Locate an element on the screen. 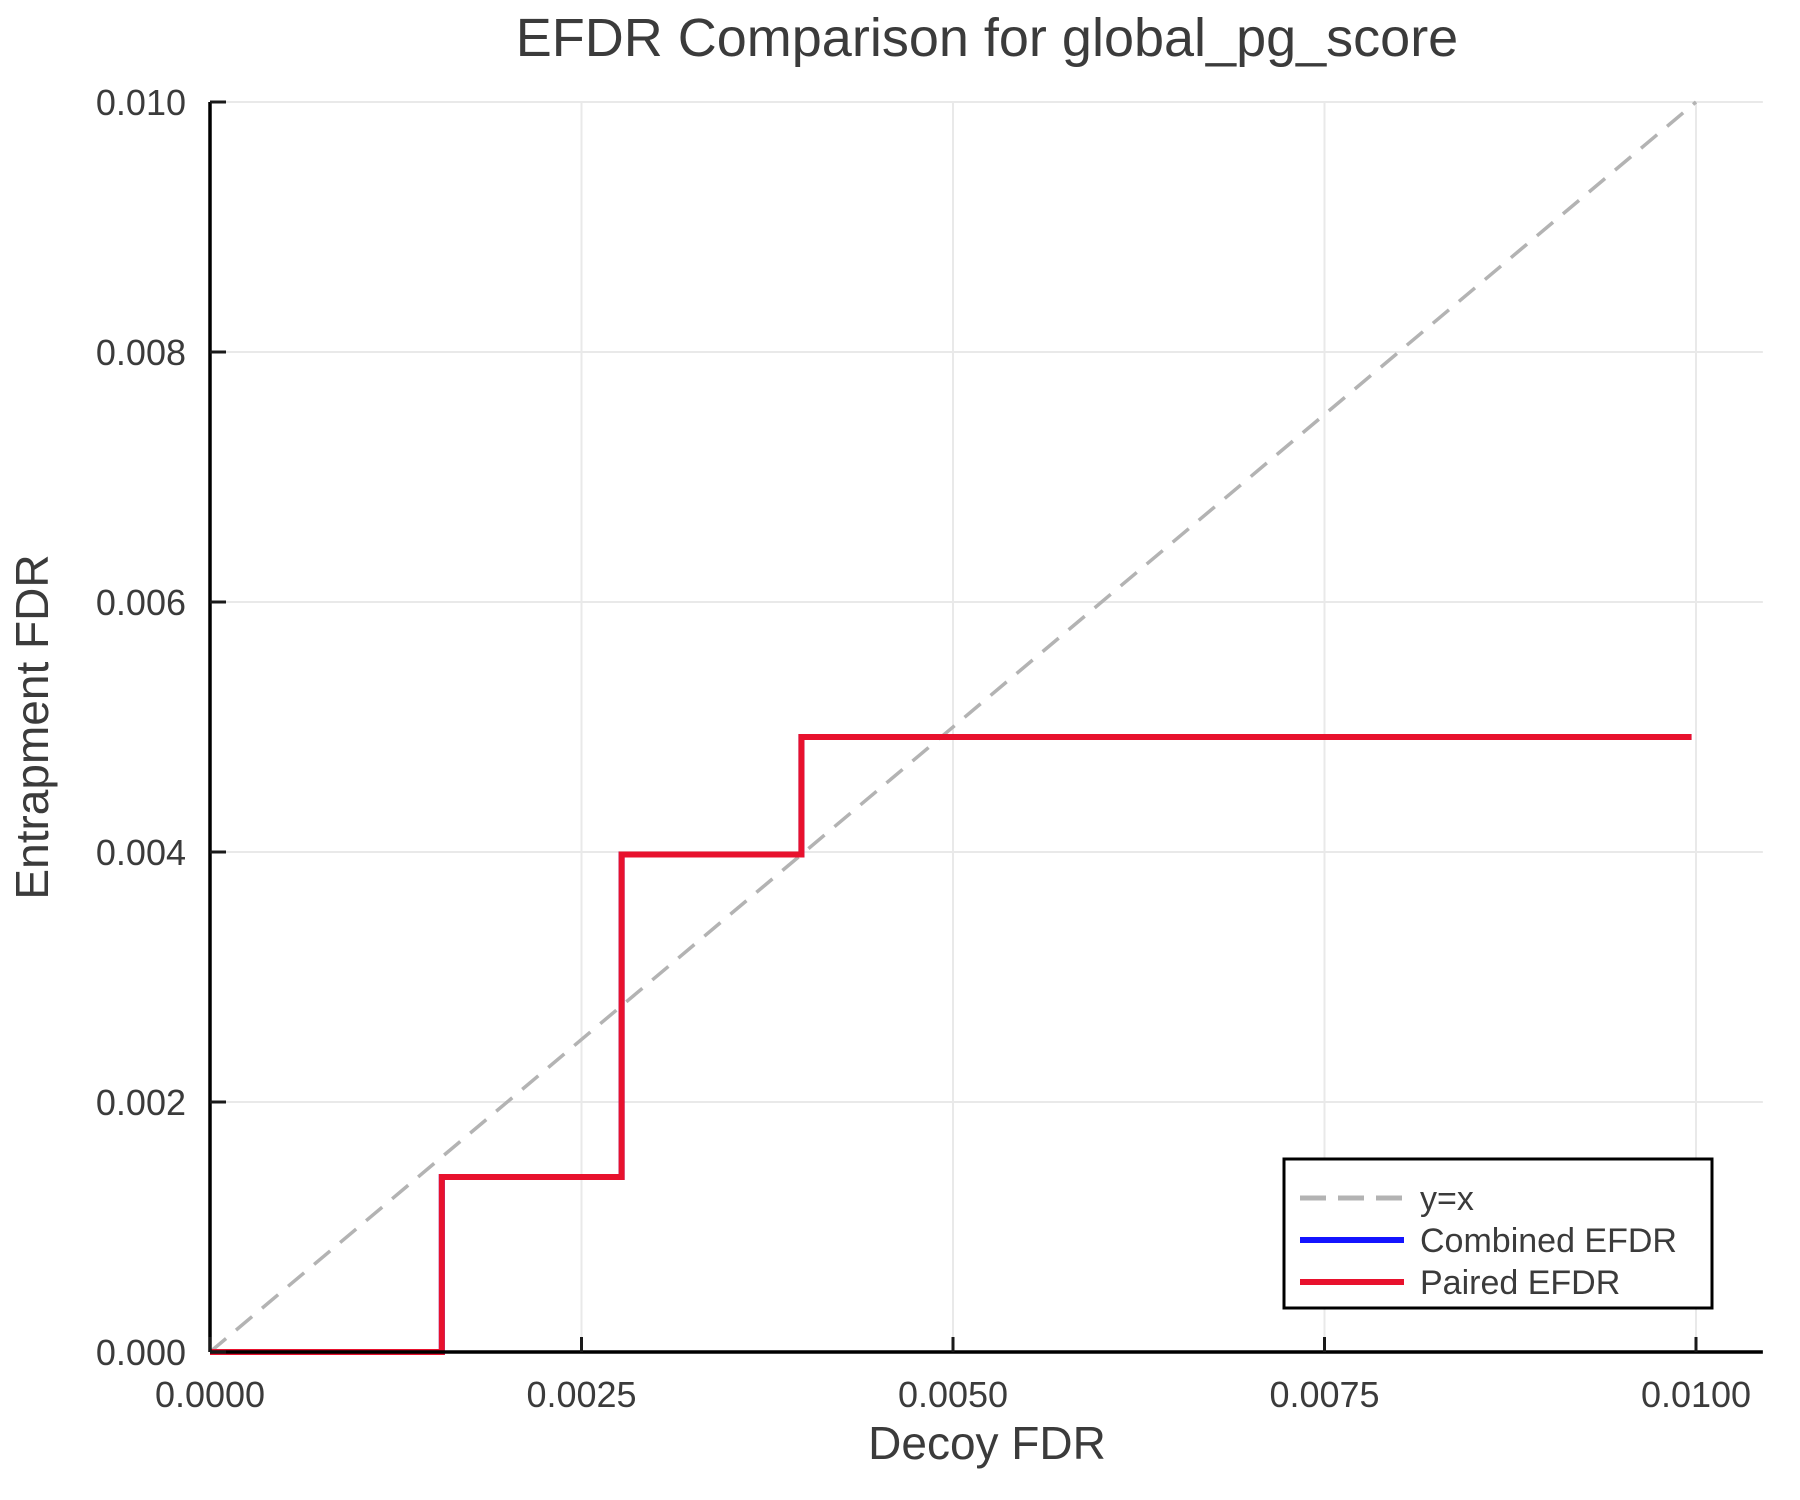  x-tick-label: 0.0000 is located at coordinates (210, 1394).